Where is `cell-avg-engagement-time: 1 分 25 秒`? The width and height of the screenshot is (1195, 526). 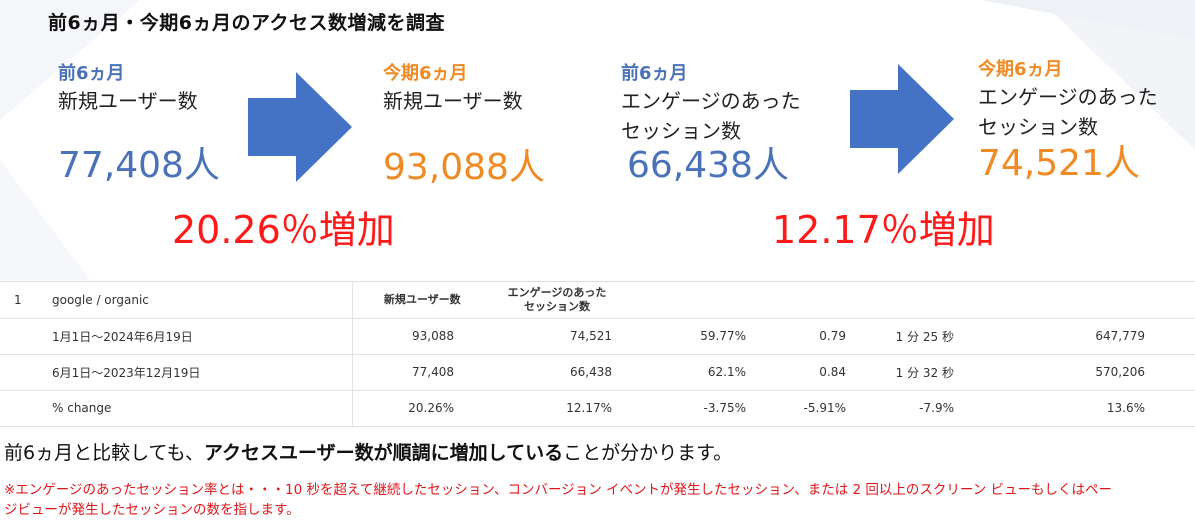 cell-avg-engagement-time: 1 分 25 秒 is located at coordinates (917, 336).